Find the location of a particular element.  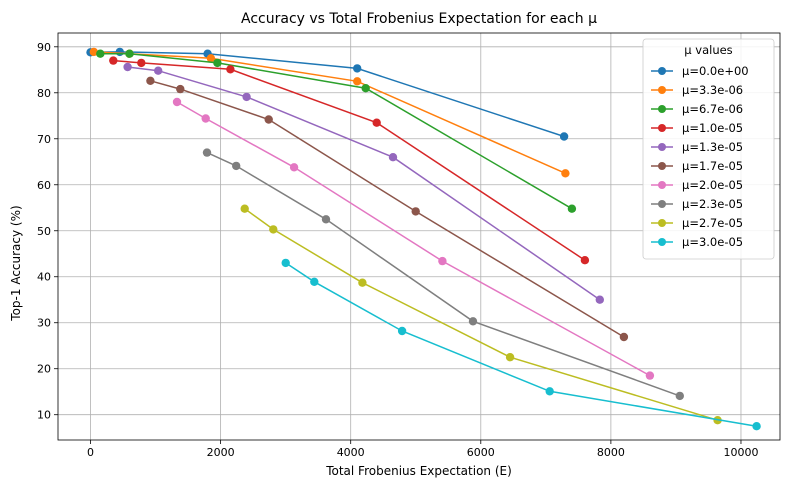

y-tick-label: 50 is located at coordinates (44, 231).